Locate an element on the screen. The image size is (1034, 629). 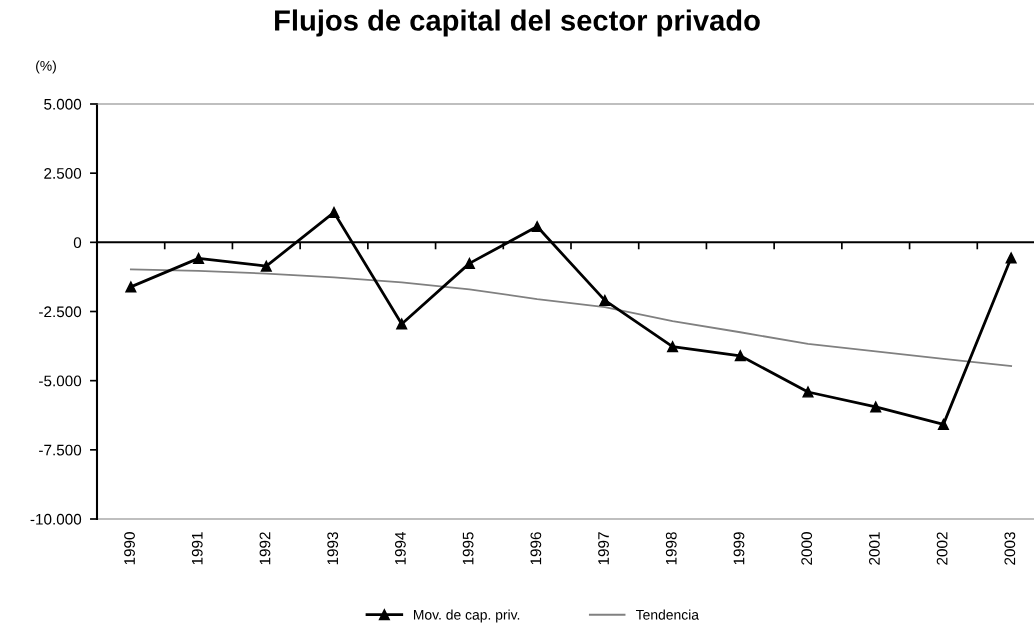
x-tick-label: 1998 is located at coordinates (671, 548).